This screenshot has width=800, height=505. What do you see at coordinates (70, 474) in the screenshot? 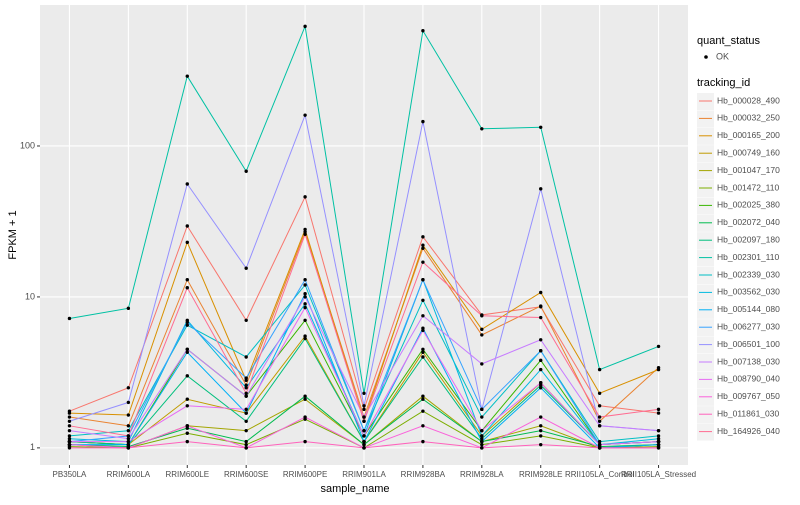
I see `x-tick-label: PB350LA` at bounding box center [70, 474].